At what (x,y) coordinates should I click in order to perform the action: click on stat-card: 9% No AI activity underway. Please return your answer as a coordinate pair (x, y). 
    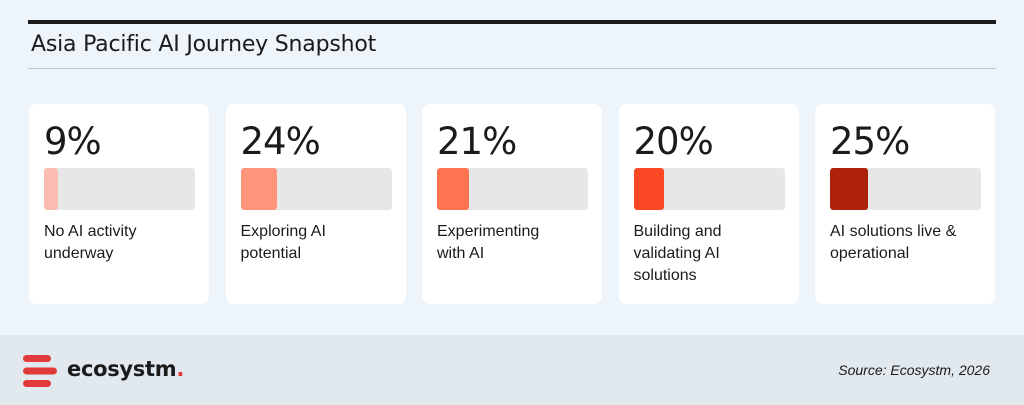
    Looking at the image, I should click on (119, 204).